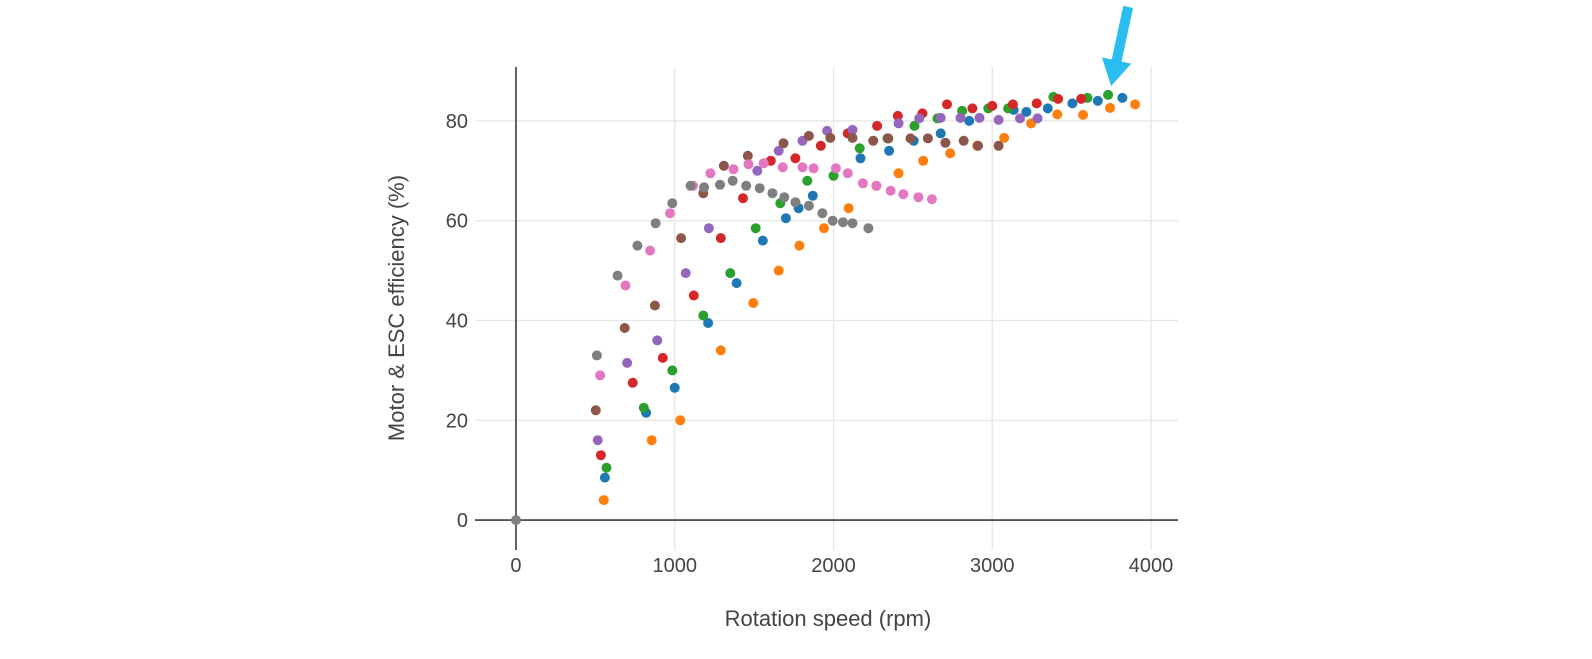 This screenshot has height=659, width=1592. I want to click on x-axis-title: Rotation speed (rpm), so click(828, 618).